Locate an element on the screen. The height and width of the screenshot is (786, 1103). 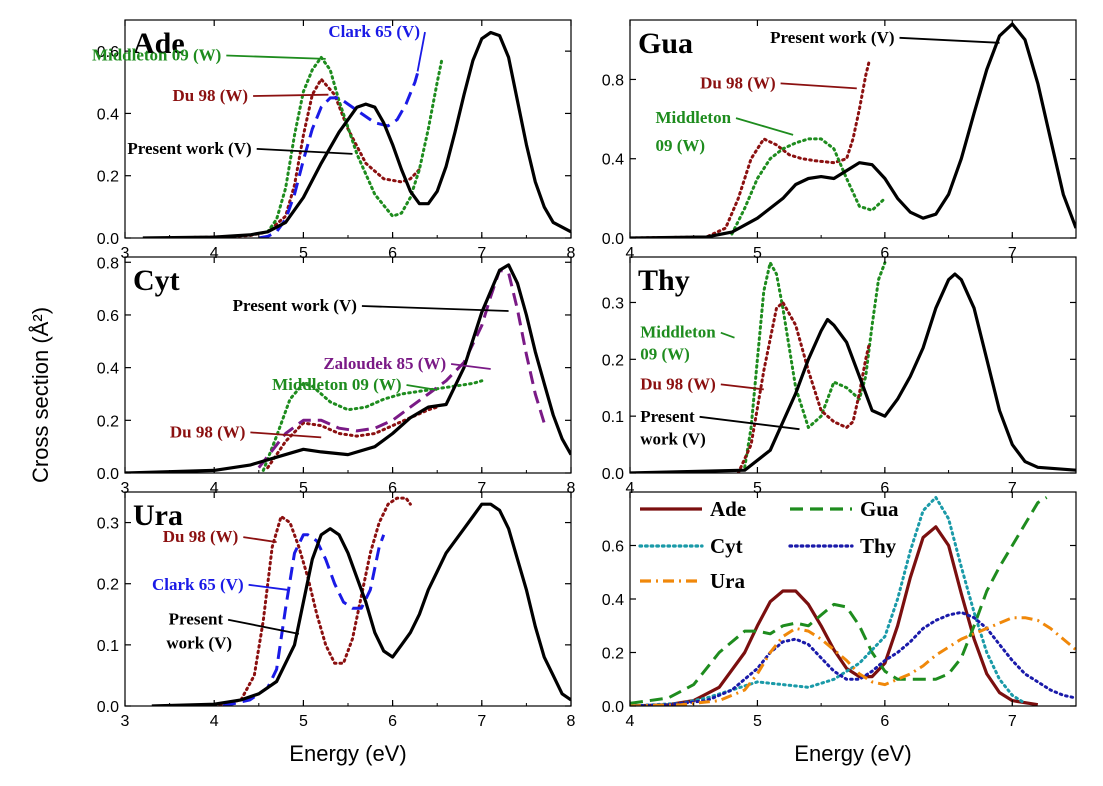
chart-5-series-gua is located at coordinates (839, 600).